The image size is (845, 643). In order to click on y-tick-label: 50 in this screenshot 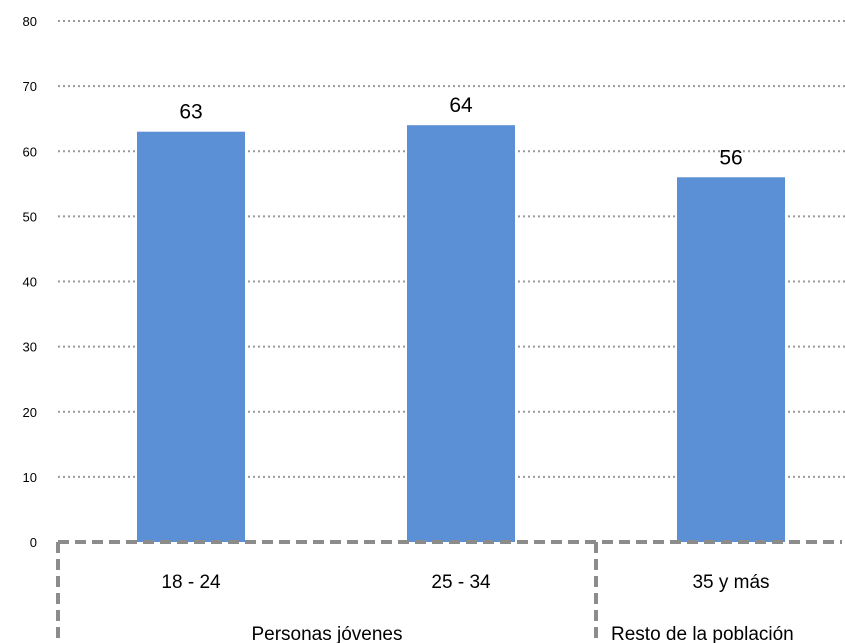, I will do `click(30, 216)`.